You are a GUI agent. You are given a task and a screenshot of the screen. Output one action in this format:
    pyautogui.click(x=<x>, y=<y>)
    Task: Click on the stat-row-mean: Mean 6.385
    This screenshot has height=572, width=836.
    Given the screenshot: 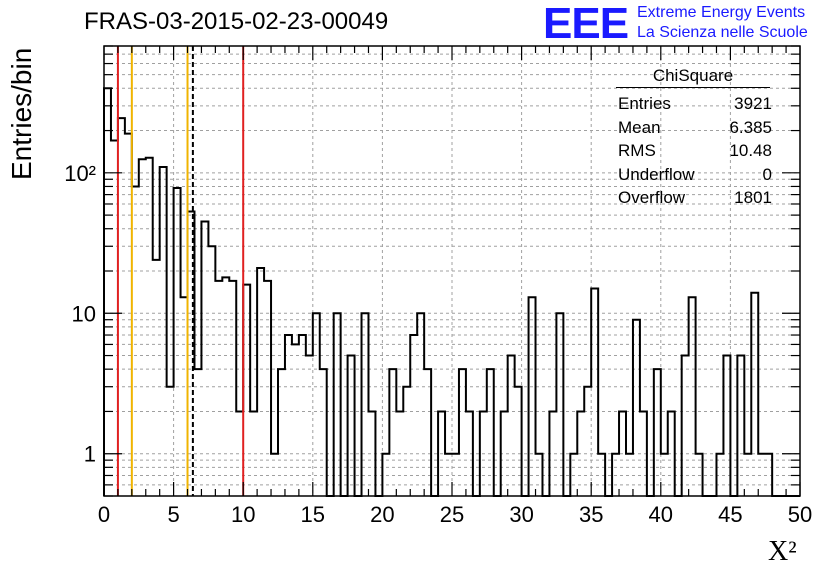 What is the action you would take?
    pyautogui.click(x=693, y=128)
    